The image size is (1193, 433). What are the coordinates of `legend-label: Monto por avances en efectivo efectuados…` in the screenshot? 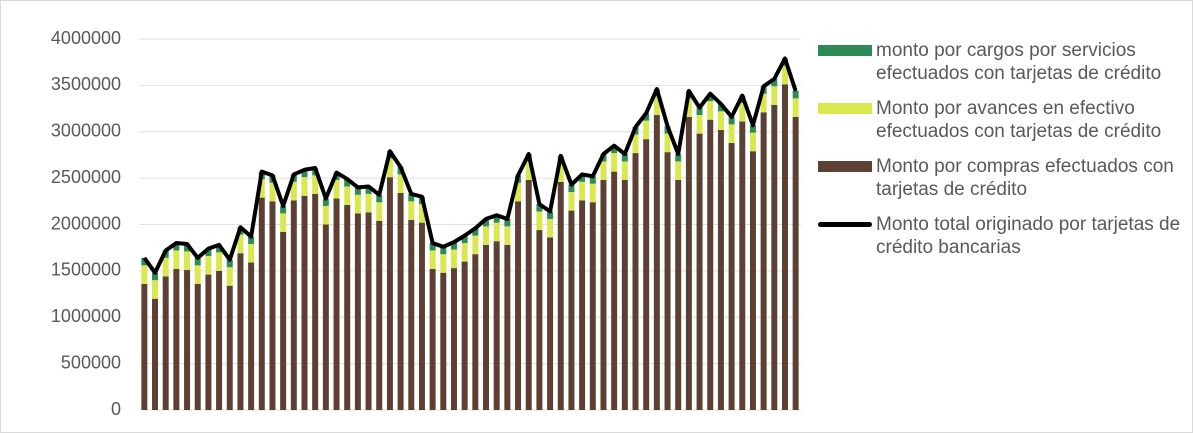 It's located at (1019, 120).